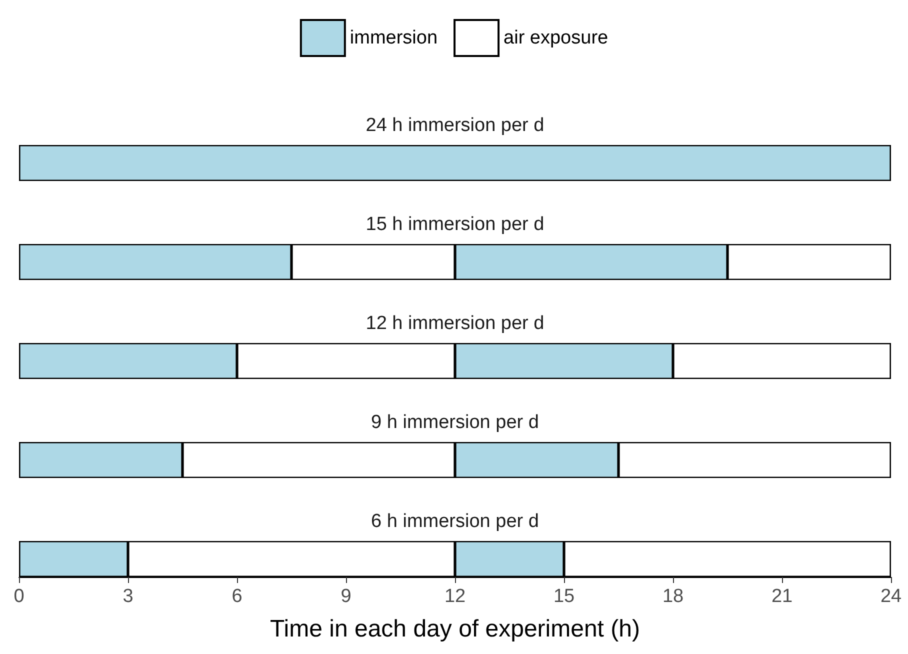 This screenshot has width=908, height=654. Describe the element at coordinates (673, 596) in the screenshot. I see `x-tick-label: 18` at that location.